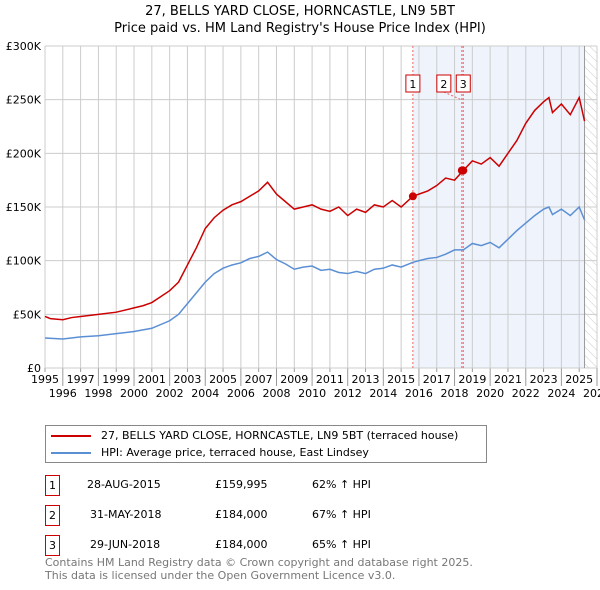 This screenshot has height=590, width=600. Describe the element at coordinates (152, 379) in the screenshot. I see `x-tick-label: 2001` at that location.